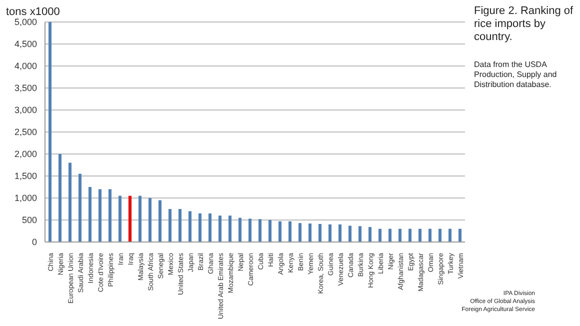 This screenshot has height=326, width=580. What do you see at coordinates (516, 75) in the screenshot?
I see `text: Data from the USDA Production, Supply and Distribution database.` at bounding box center [516, 75].